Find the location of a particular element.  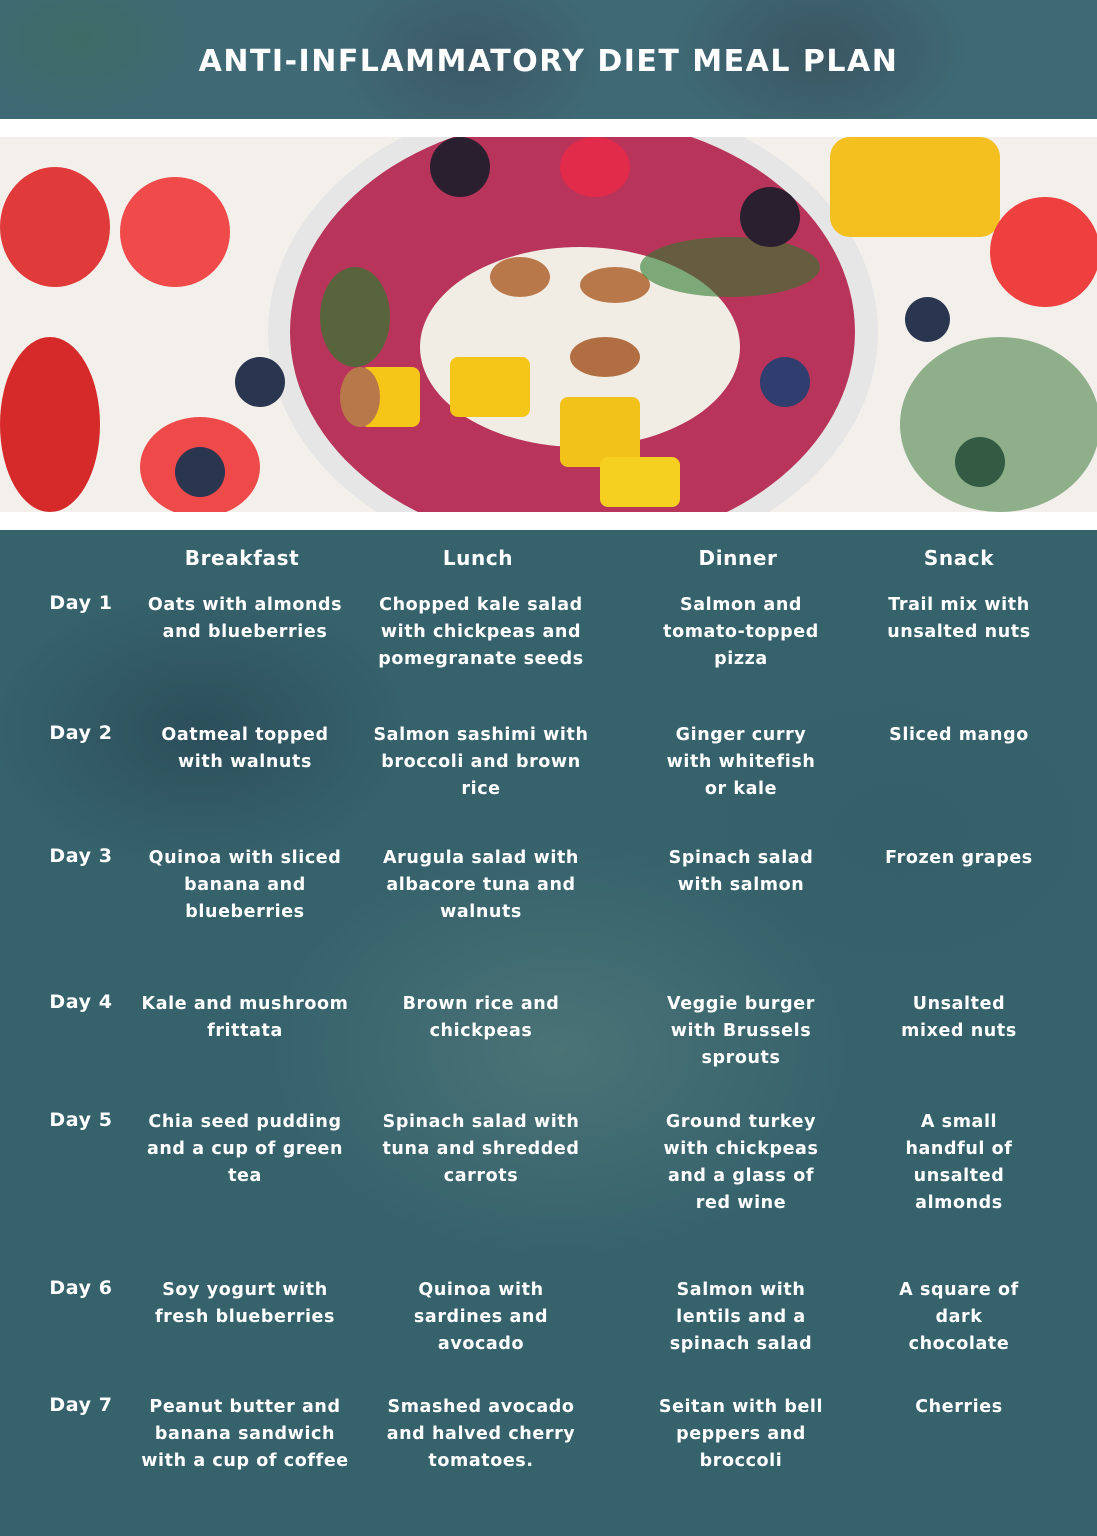

meal-dinner: Salmon and tomato-topped pizza is located at coordinates (741, 632).